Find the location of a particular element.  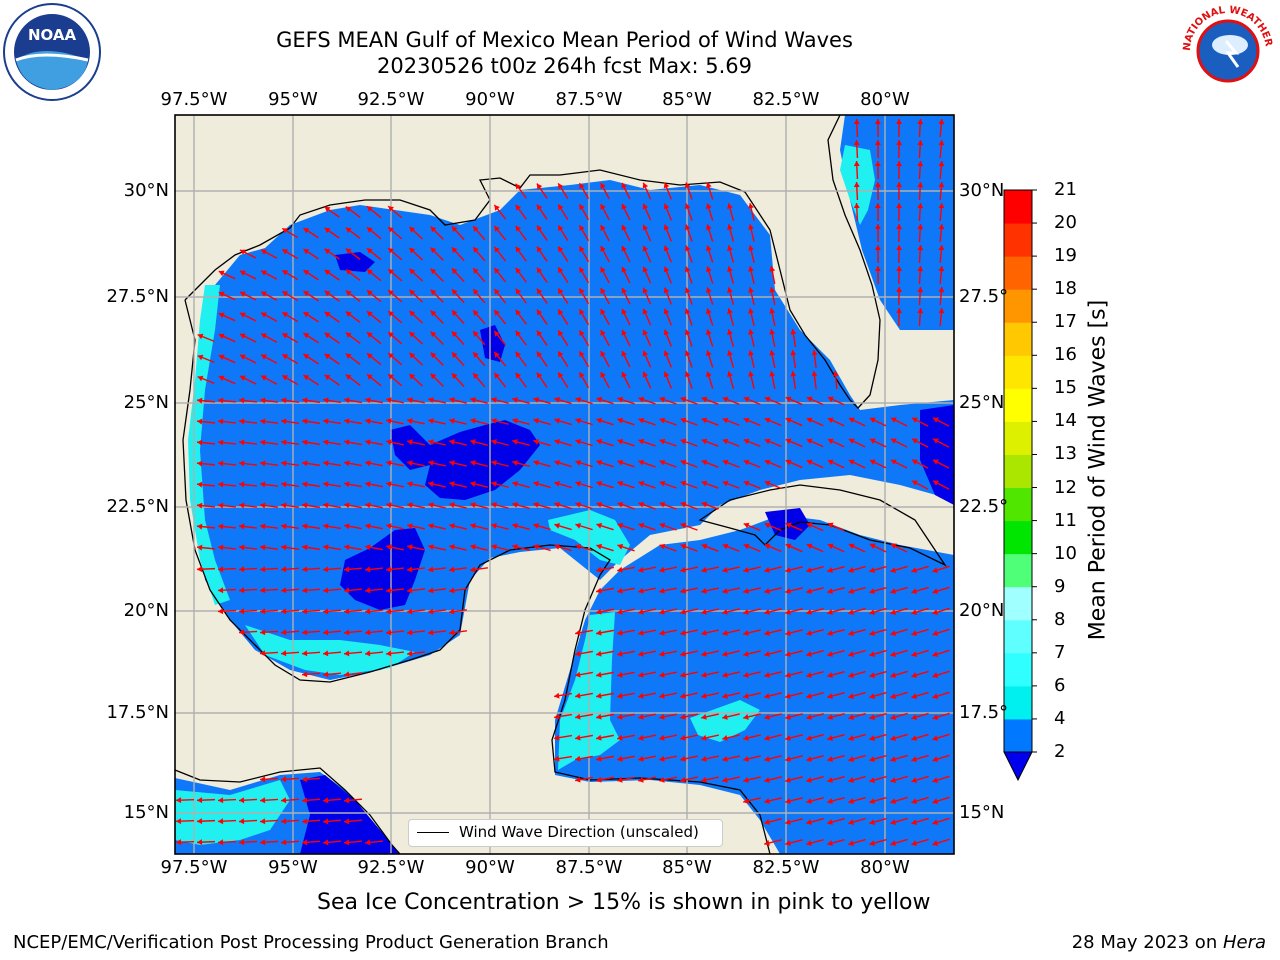

lon-tick-bottom: 85°W is located at coordinates (687, 867).